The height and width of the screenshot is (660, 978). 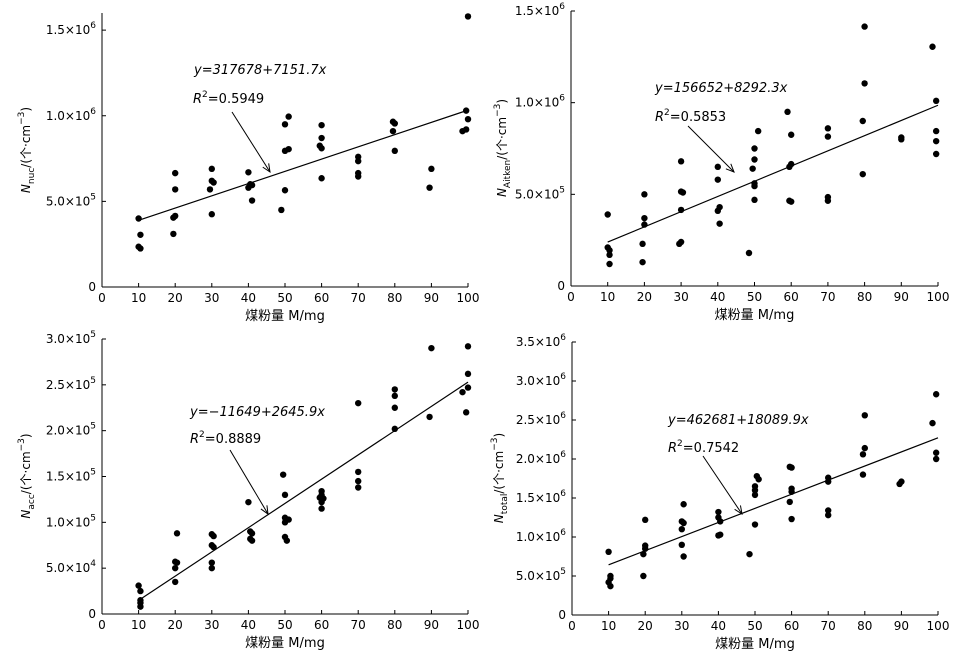 I want to click on y-tick-label: 1.5×10⁵, so click(x=71, y=476).